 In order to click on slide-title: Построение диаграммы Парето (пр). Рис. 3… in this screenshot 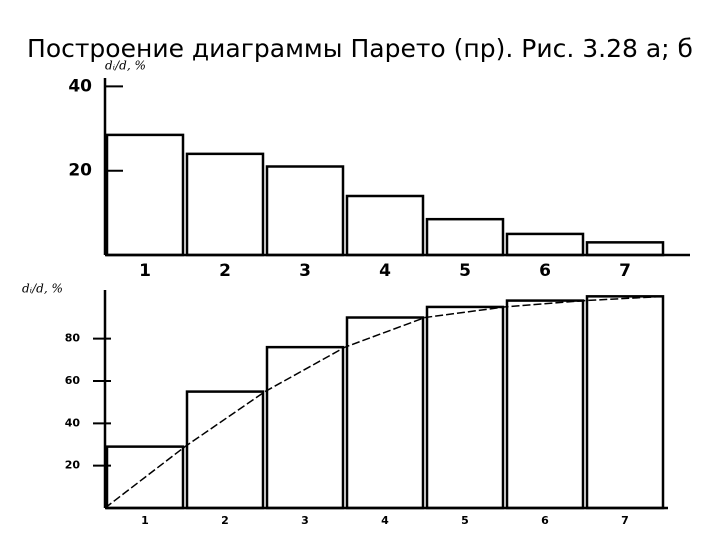, I will do `click(360, 48)`.